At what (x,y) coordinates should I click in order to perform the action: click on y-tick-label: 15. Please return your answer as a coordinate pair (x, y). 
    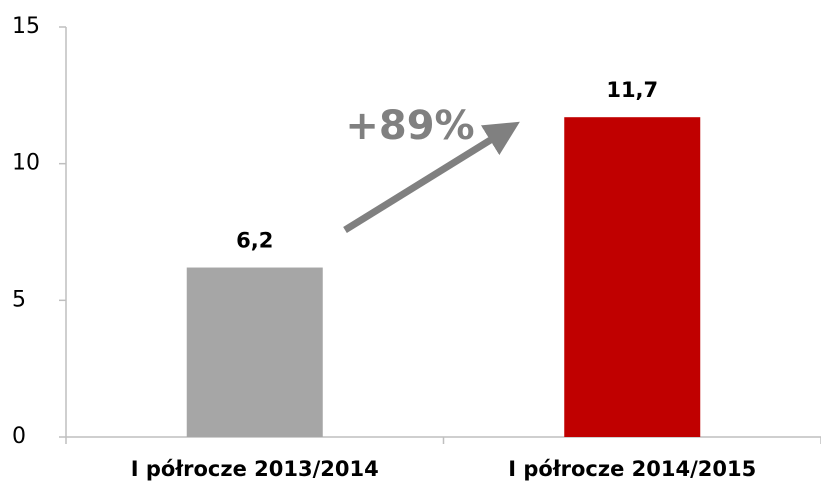
    Looking at the image, I should click on (26, 26).